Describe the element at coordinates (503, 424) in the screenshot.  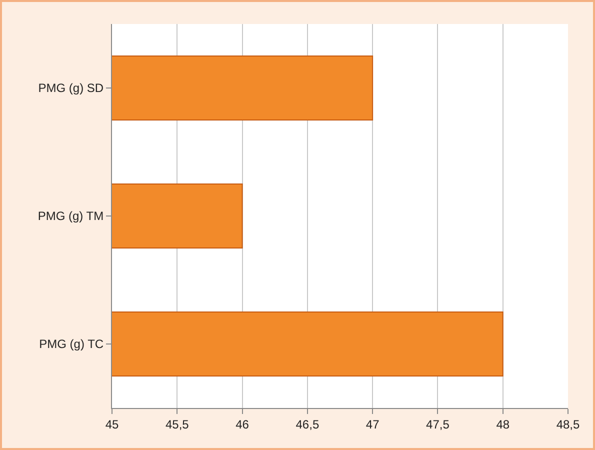
I see `x-tick-label: 48` at that location.